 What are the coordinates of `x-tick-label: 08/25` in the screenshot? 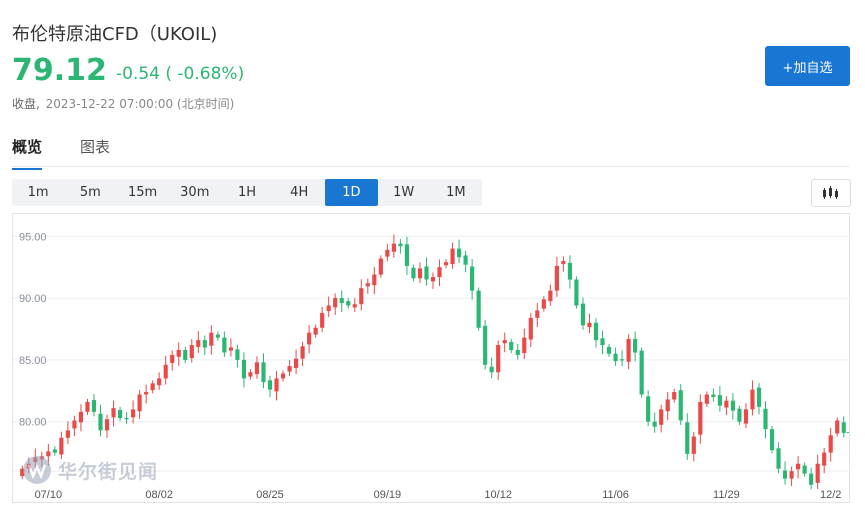 It's located at (270, 495).